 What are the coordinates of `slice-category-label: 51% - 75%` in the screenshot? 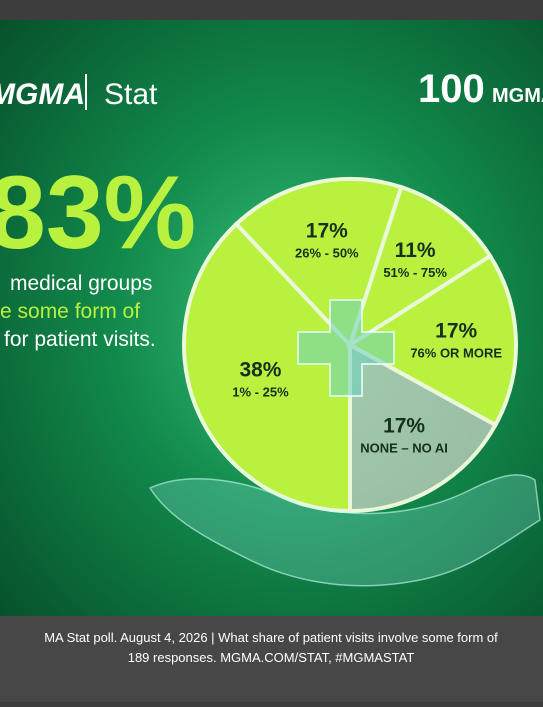 It's located at (415, 272).